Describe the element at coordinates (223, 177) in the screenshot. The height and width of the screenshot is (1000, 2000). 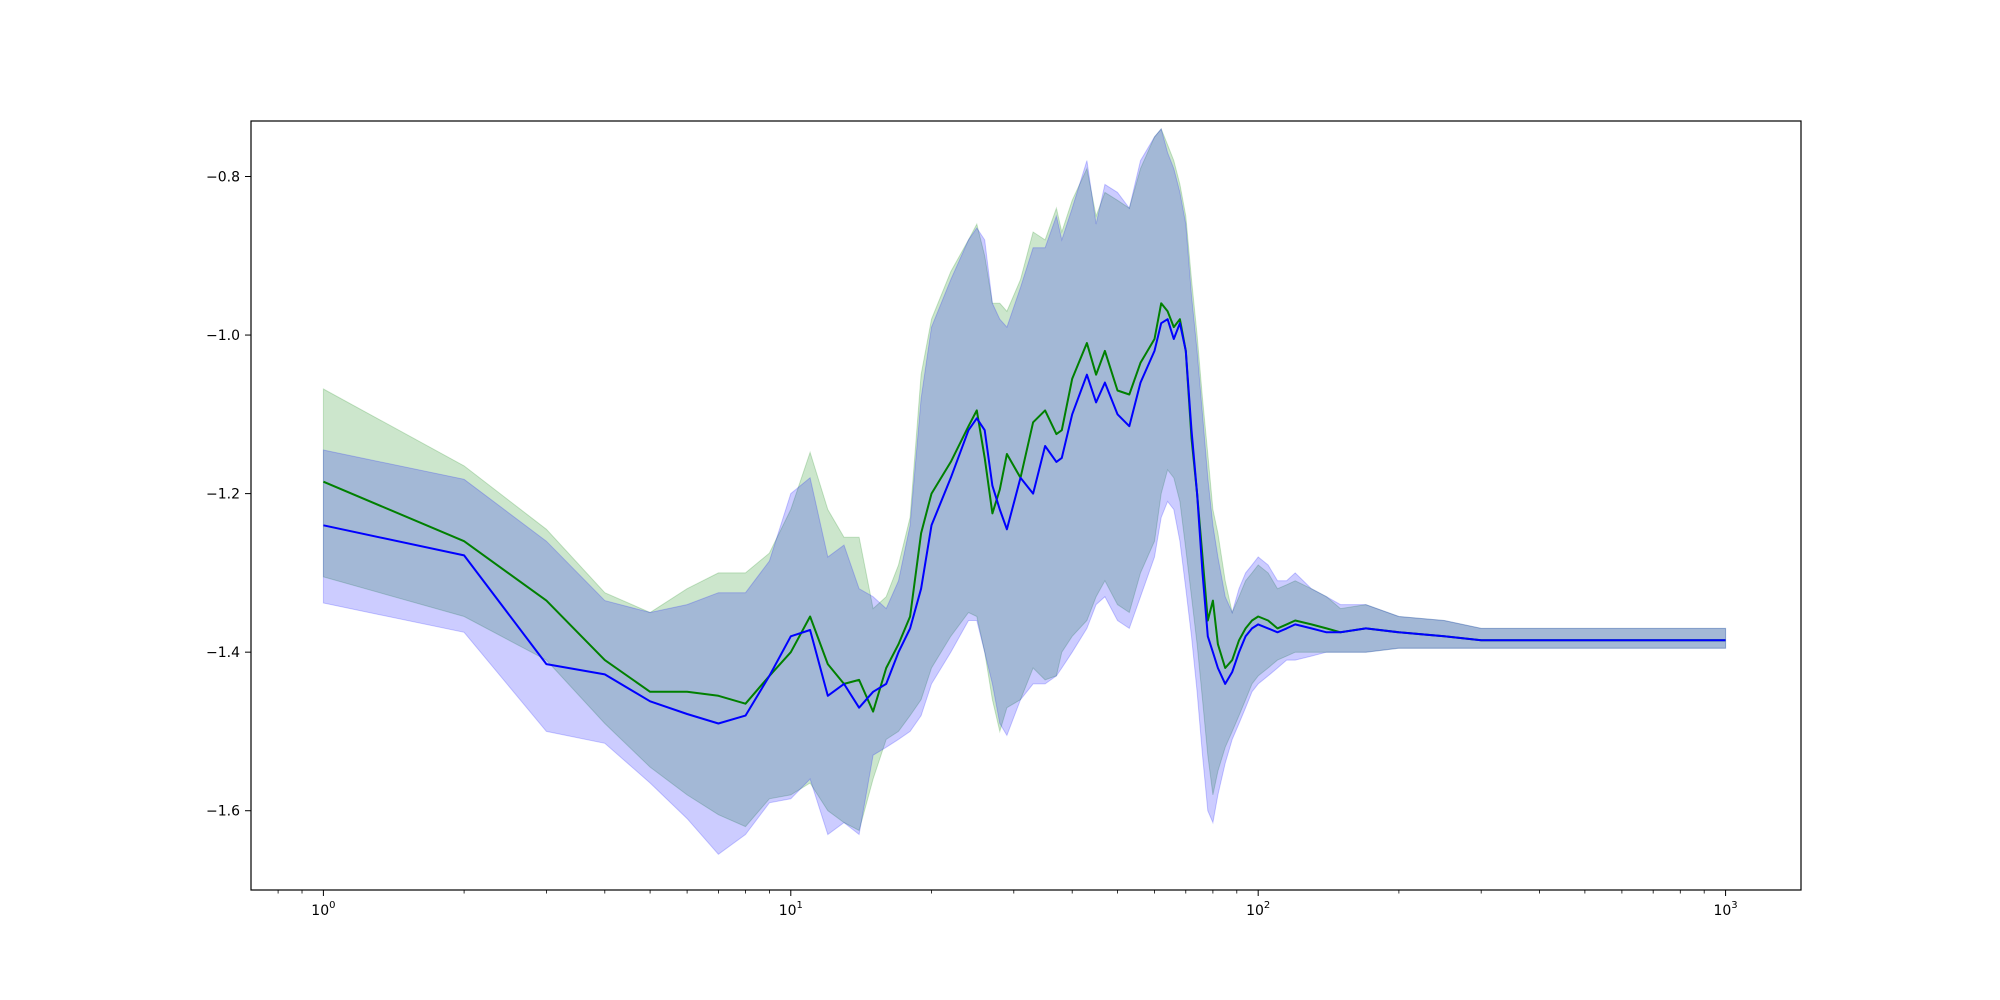
I see `y-tick-label: −0.8` at that location.